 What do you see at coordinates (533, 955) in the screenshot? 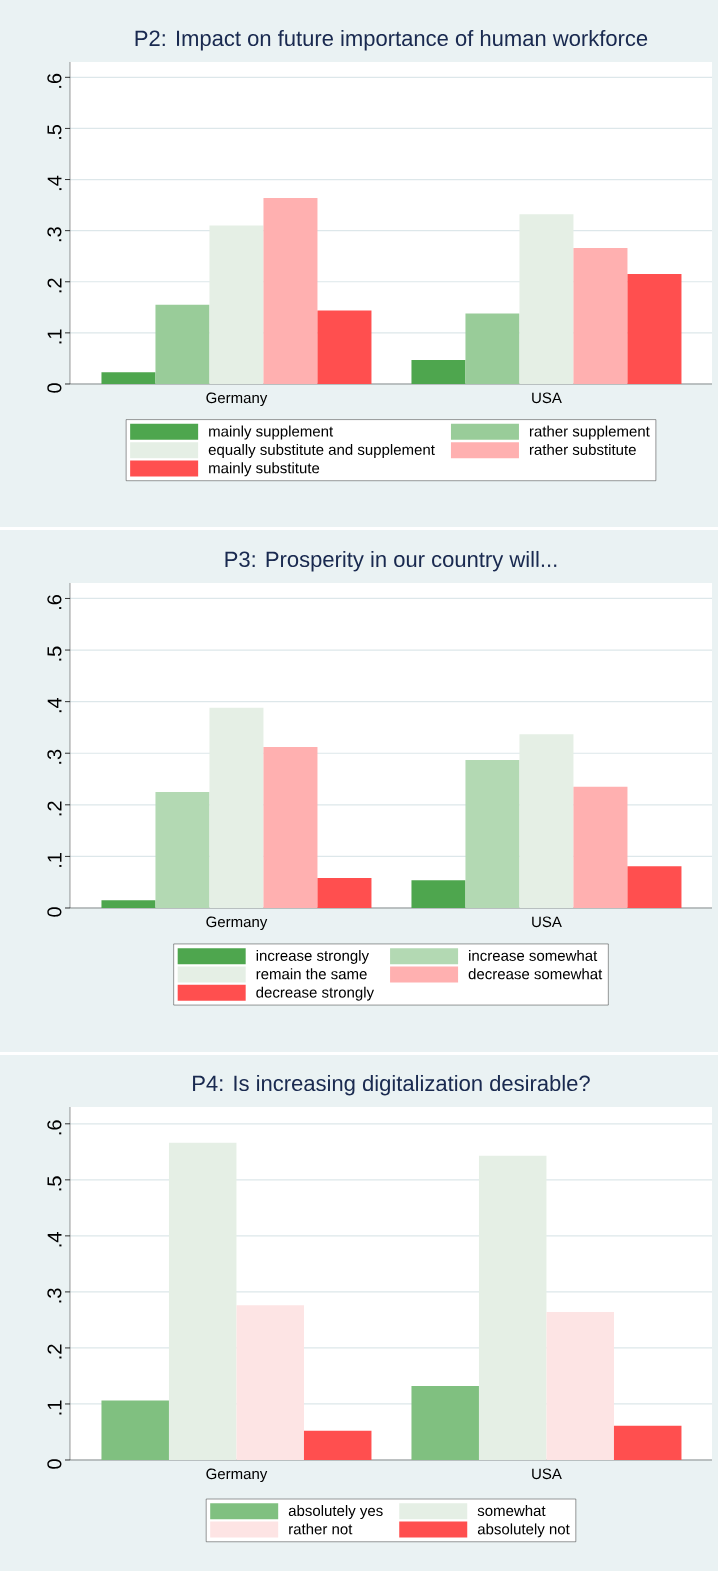
I see `legend-label: increase somewhat` at bounding box center [533, 955].